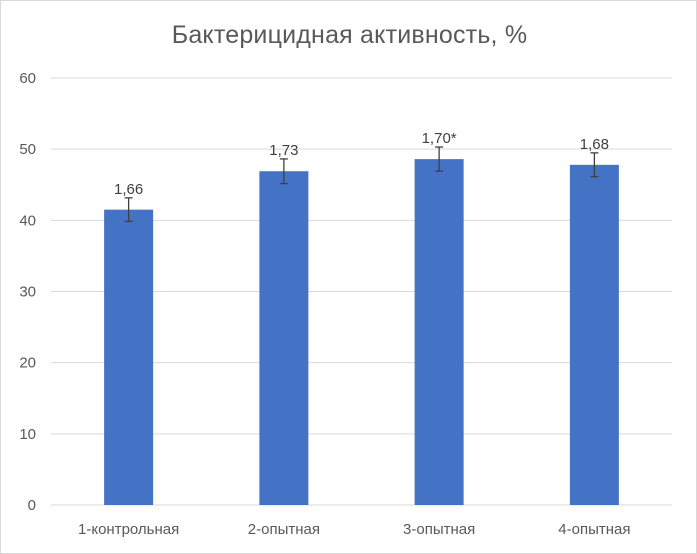  I want to click on data-label: 1,68, so click(594, 144).